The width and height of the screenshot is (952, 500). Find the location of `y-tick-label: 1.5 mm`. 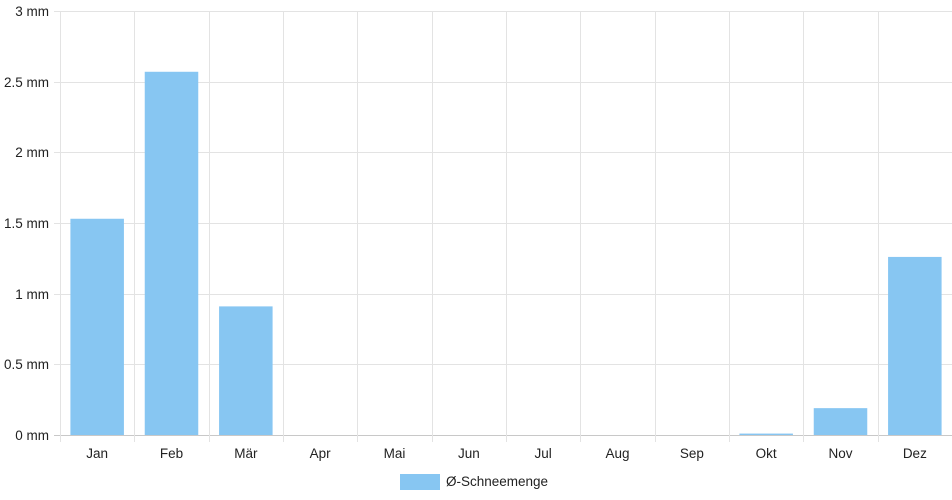

y-tick-label: 1.5 mm is located at coordinates (26, 223).